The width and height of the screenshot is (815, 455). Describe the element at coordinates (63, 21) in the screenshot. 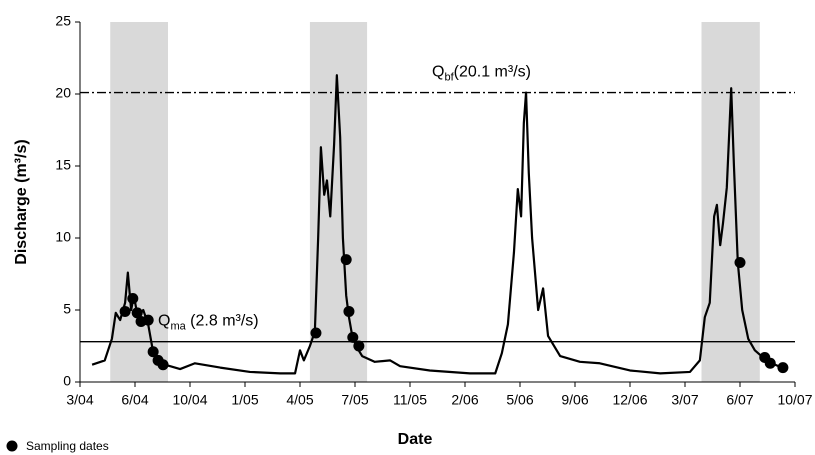

I see `y-tick-label: 25` at that location.